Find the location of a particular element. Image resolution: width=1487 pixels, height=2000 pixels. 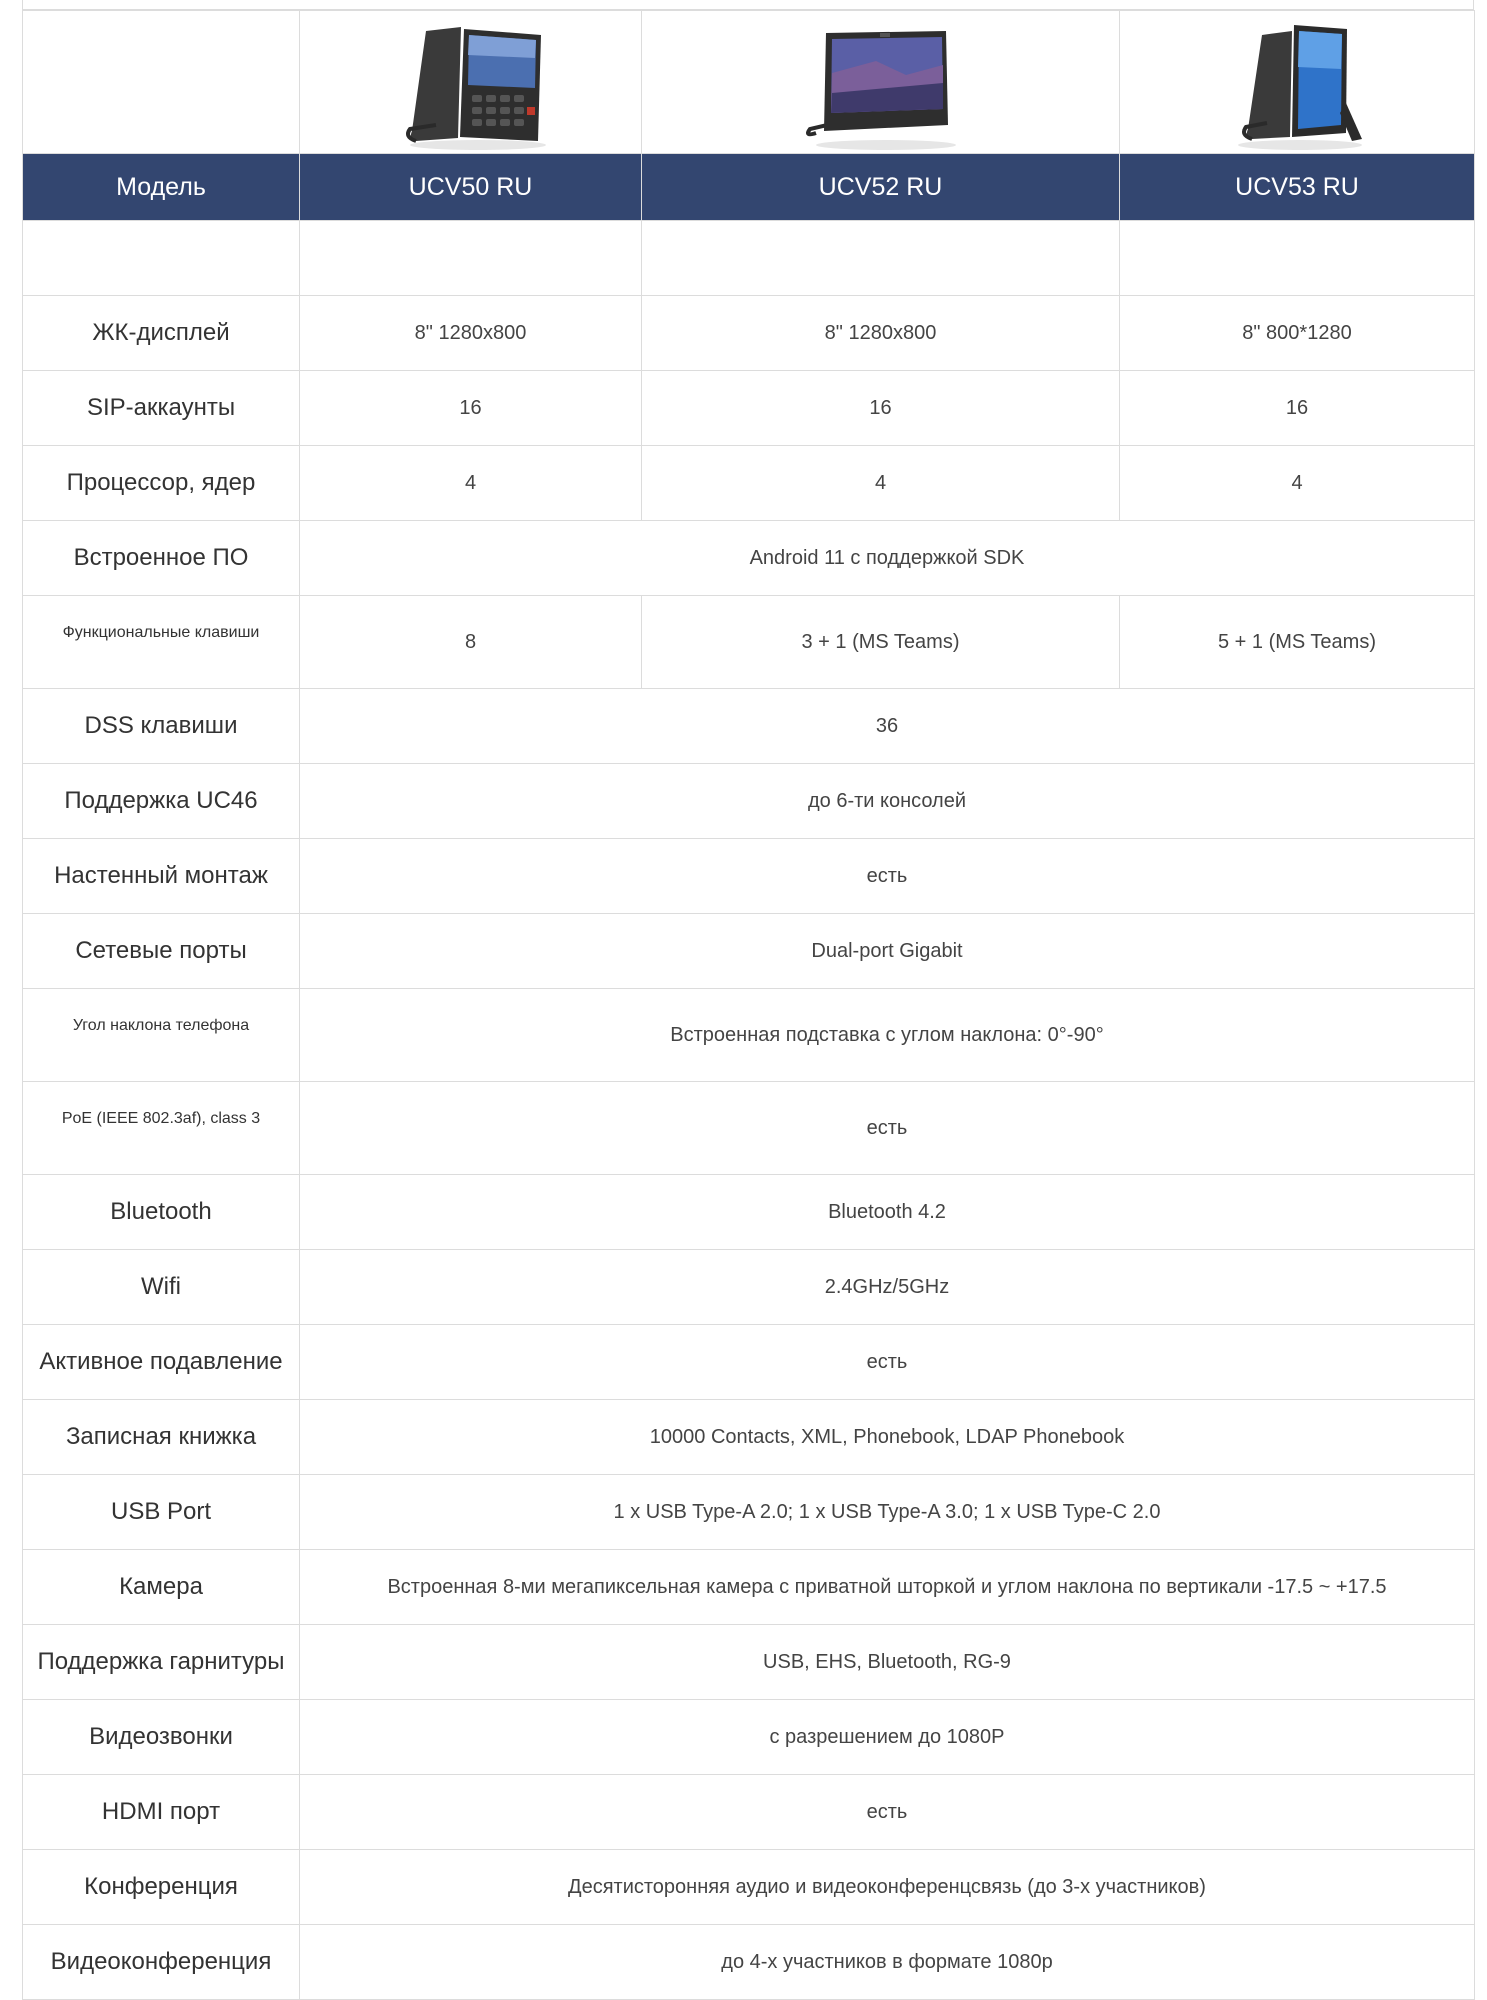

row-label: Конференция is located at coordinates (161, 1887).